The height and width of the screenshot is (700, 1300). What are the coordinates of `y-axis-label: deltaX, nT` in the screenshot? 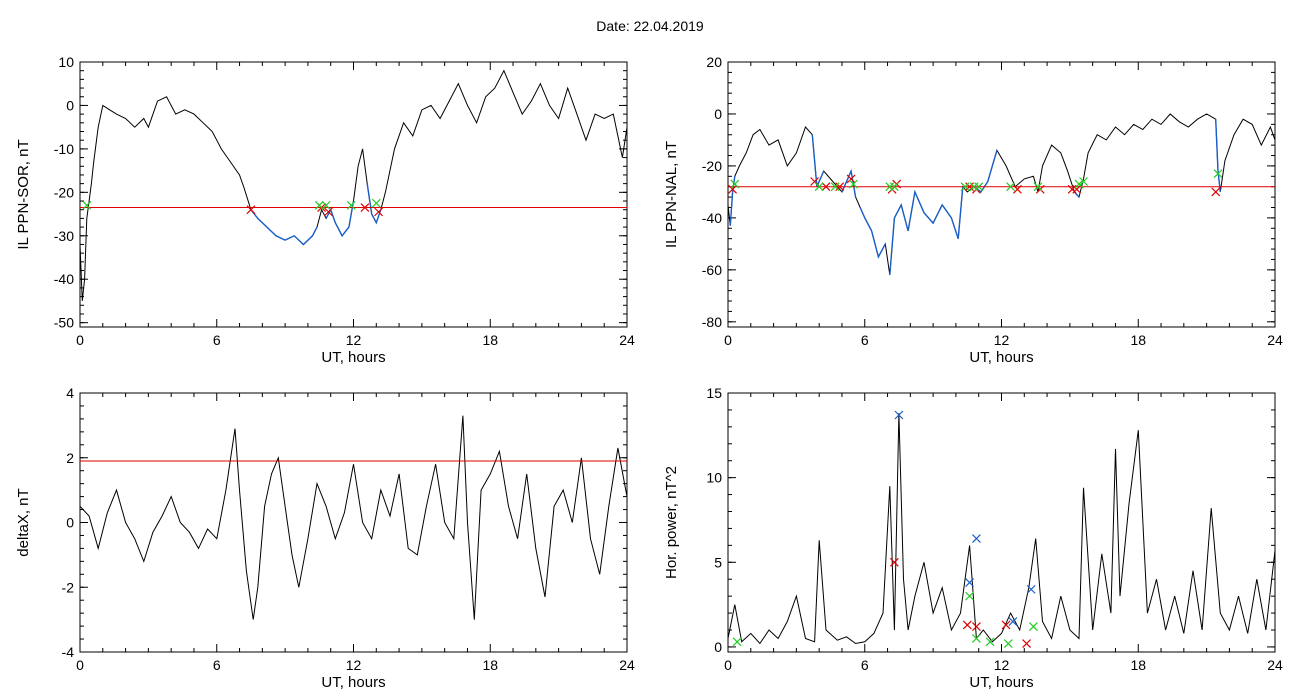 It's located at (23, 522).